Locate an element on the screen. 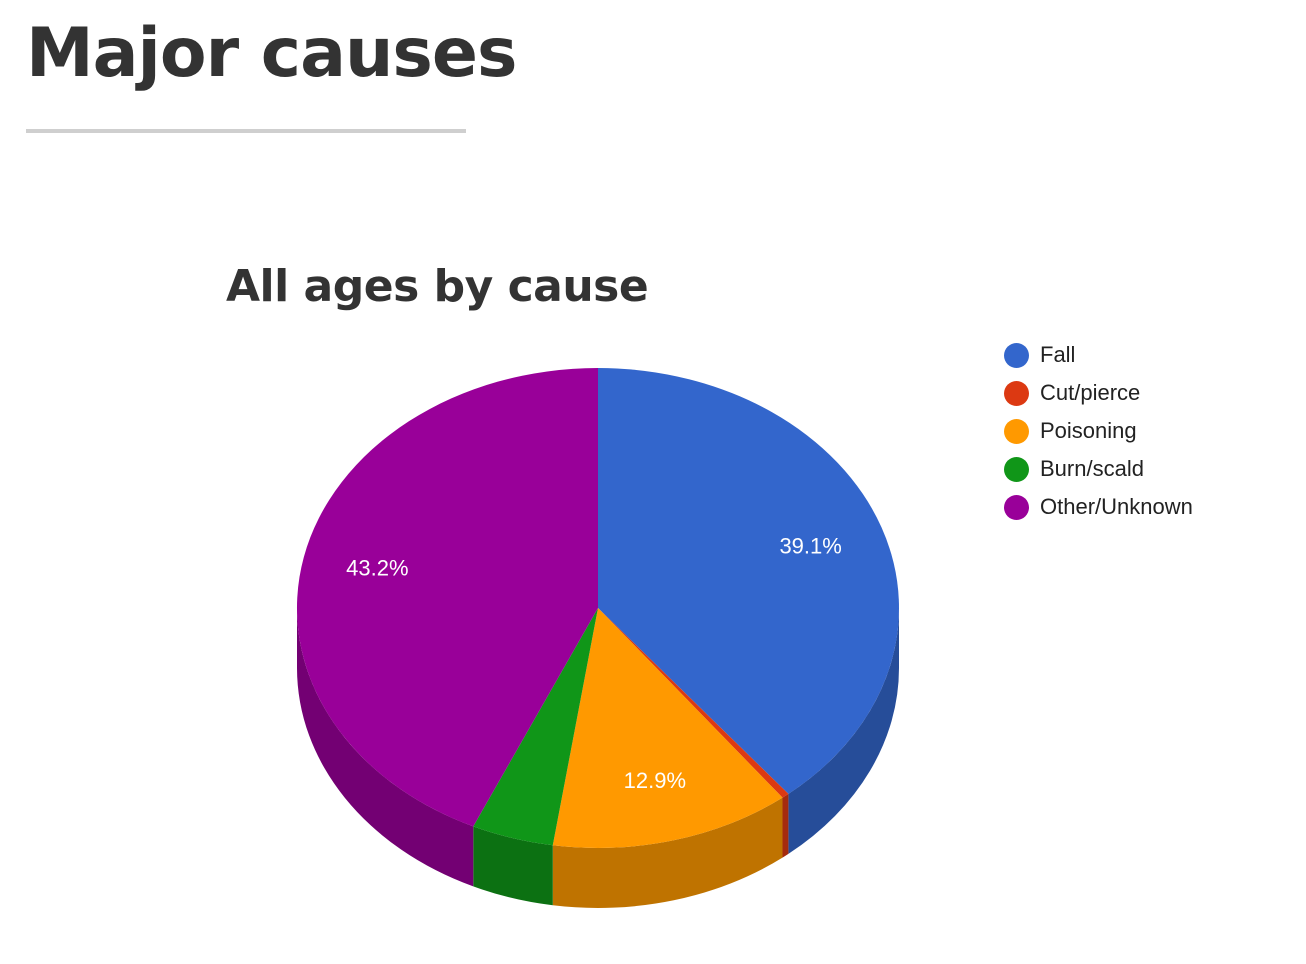 This screenshot has width=1306, height=964. pie-slice-other-unknown is located at coordinates (447, 597).